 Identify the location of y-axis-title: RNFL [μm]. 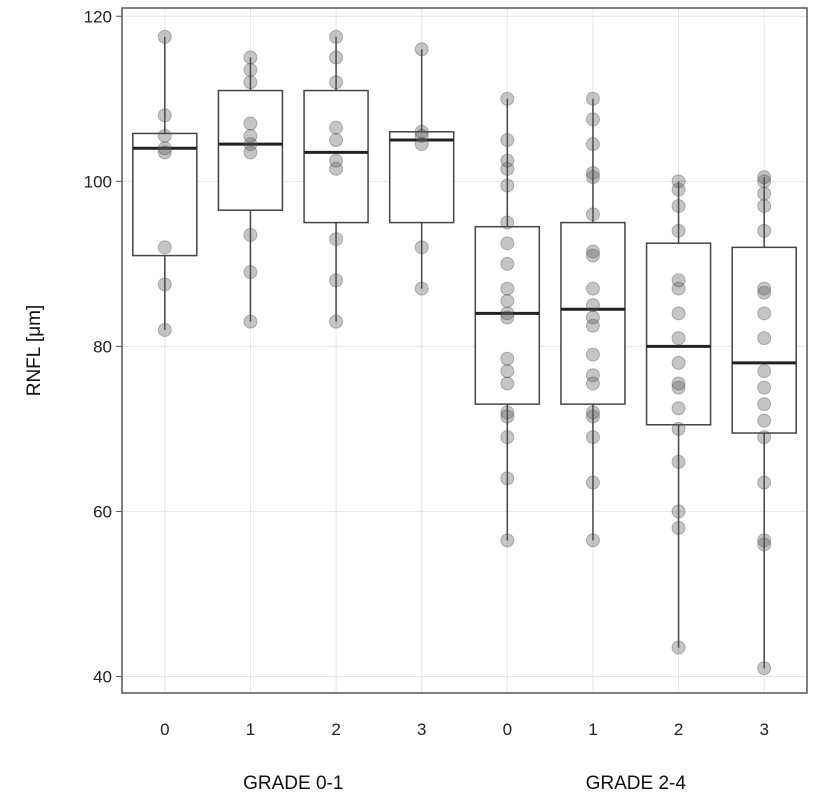
(34, 351).